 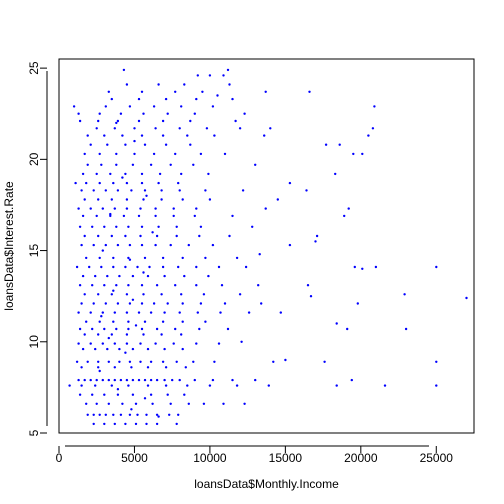 I want to click on x-tick-label: 15000, so click(x=286, y=458).